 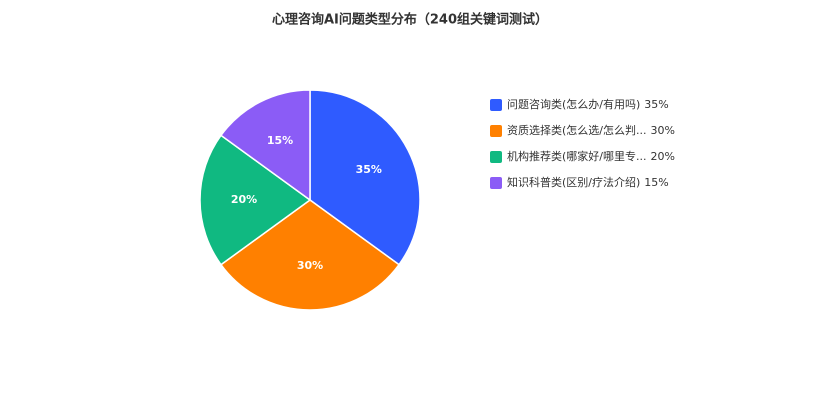 What do you see at coordinates (656, 182) in the screenshot?
I see `legend-value: 15%` at bounding box center [656, 182].